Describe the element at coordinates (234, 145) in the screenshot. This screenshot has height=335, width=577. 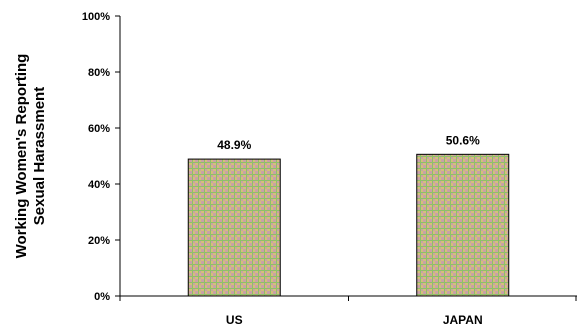
I see `data-label: 48.9%` at that location.